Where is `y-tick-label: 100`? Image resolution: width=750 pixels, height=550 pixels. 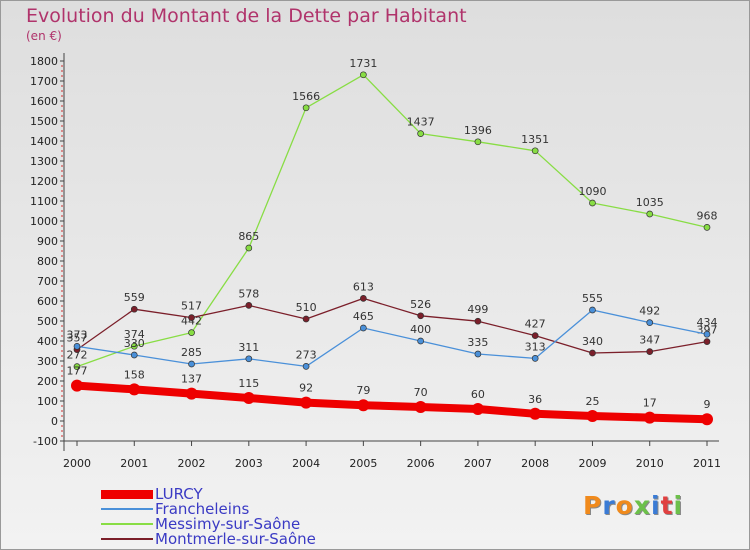
y-tick-label: 100 is located at coordinates (47, 401).